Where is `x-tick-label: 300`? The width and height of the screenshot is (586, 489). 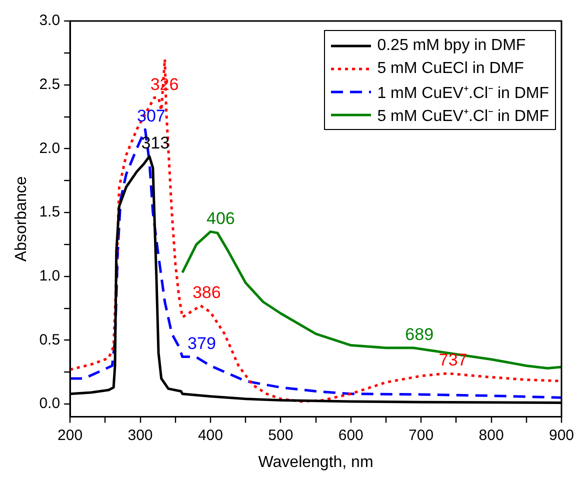
x-tick-label: 300 is located at coordinates (140, 435).